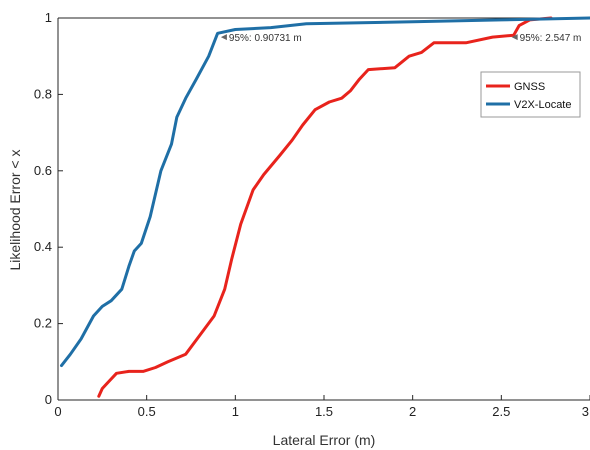 The image size is (590, 450). Describe the element at coordinates (15, 209) in the screenshot. I see `y-axis-label: Likelihood Error < x` at that location.